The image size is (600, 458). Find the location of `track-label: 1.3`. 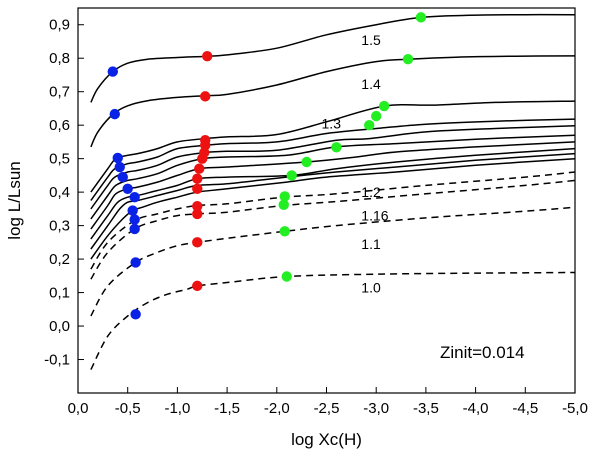

track-label: 1.3 is located at coordinates (332, 124).